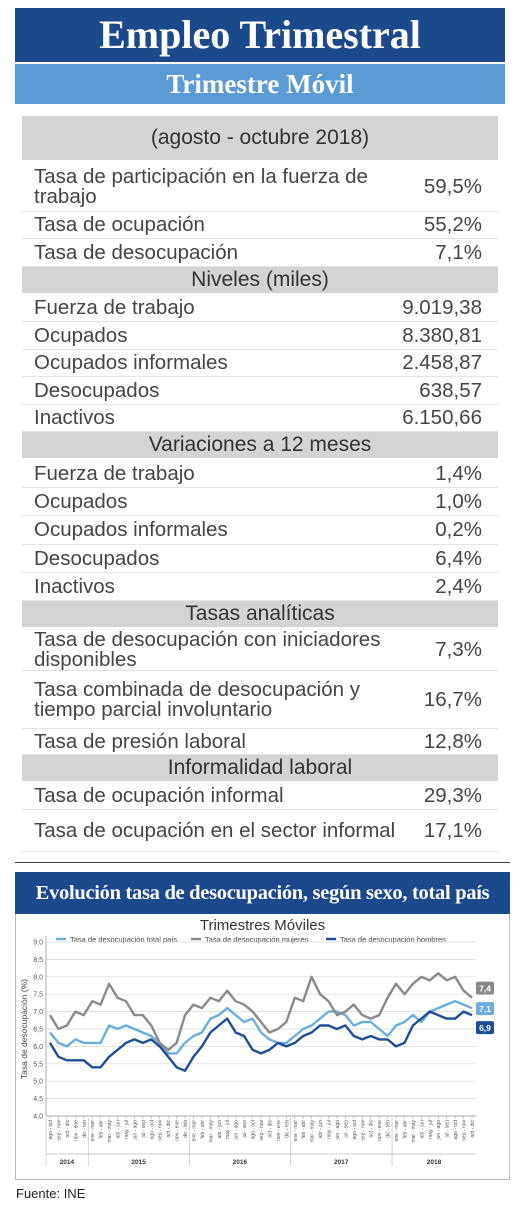  Describe the element at coordinates (260, 308) in the screenshot. I see `table-row: Fuerza de trabajo 9.019,38` at that location.